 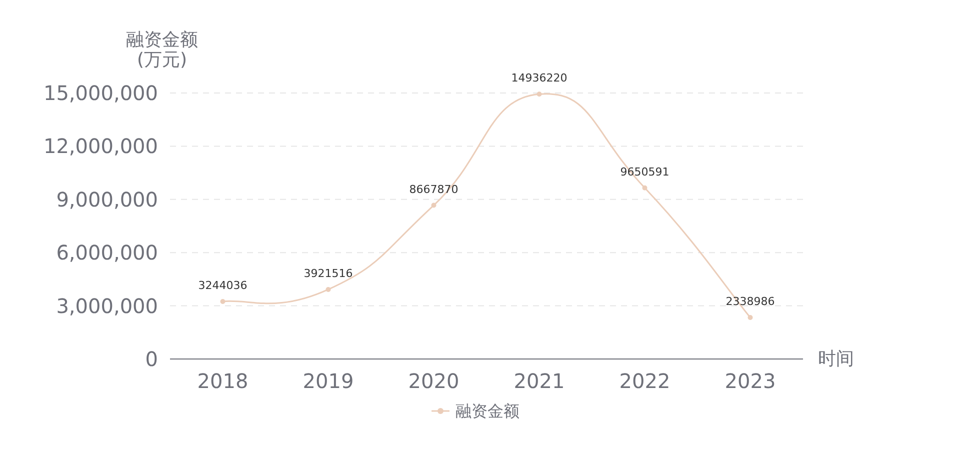 What do you see at coordinates (488, 411) in the screenshot?
I see `legend-label: 融资金额` at bounding box center [488, 411].